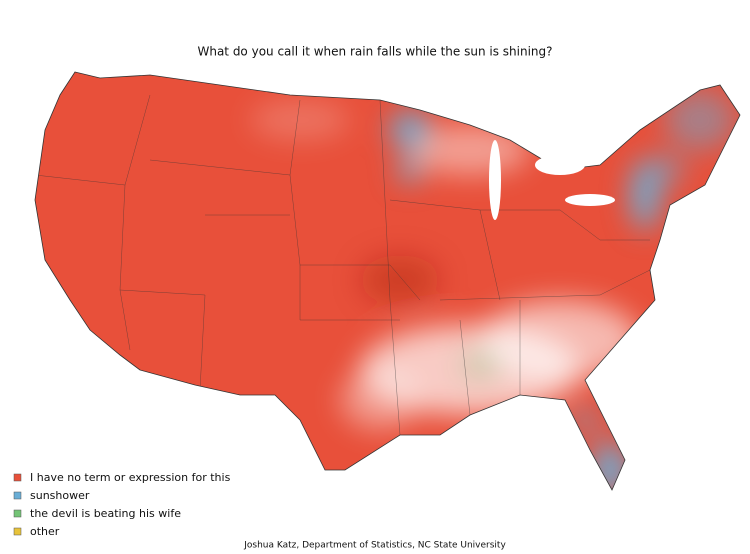 The width and height of the screenshot is (750, 554). Describe the element at coordinates (105, 513) in the screenshot. I see `legend-label: the devil is beating his wife` at that location.